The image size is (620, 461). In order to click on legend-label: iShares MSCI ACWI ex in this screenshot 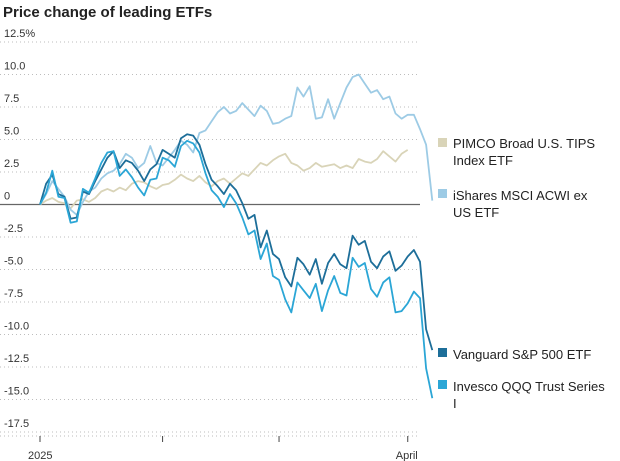, I will do `click(520, 195)`.